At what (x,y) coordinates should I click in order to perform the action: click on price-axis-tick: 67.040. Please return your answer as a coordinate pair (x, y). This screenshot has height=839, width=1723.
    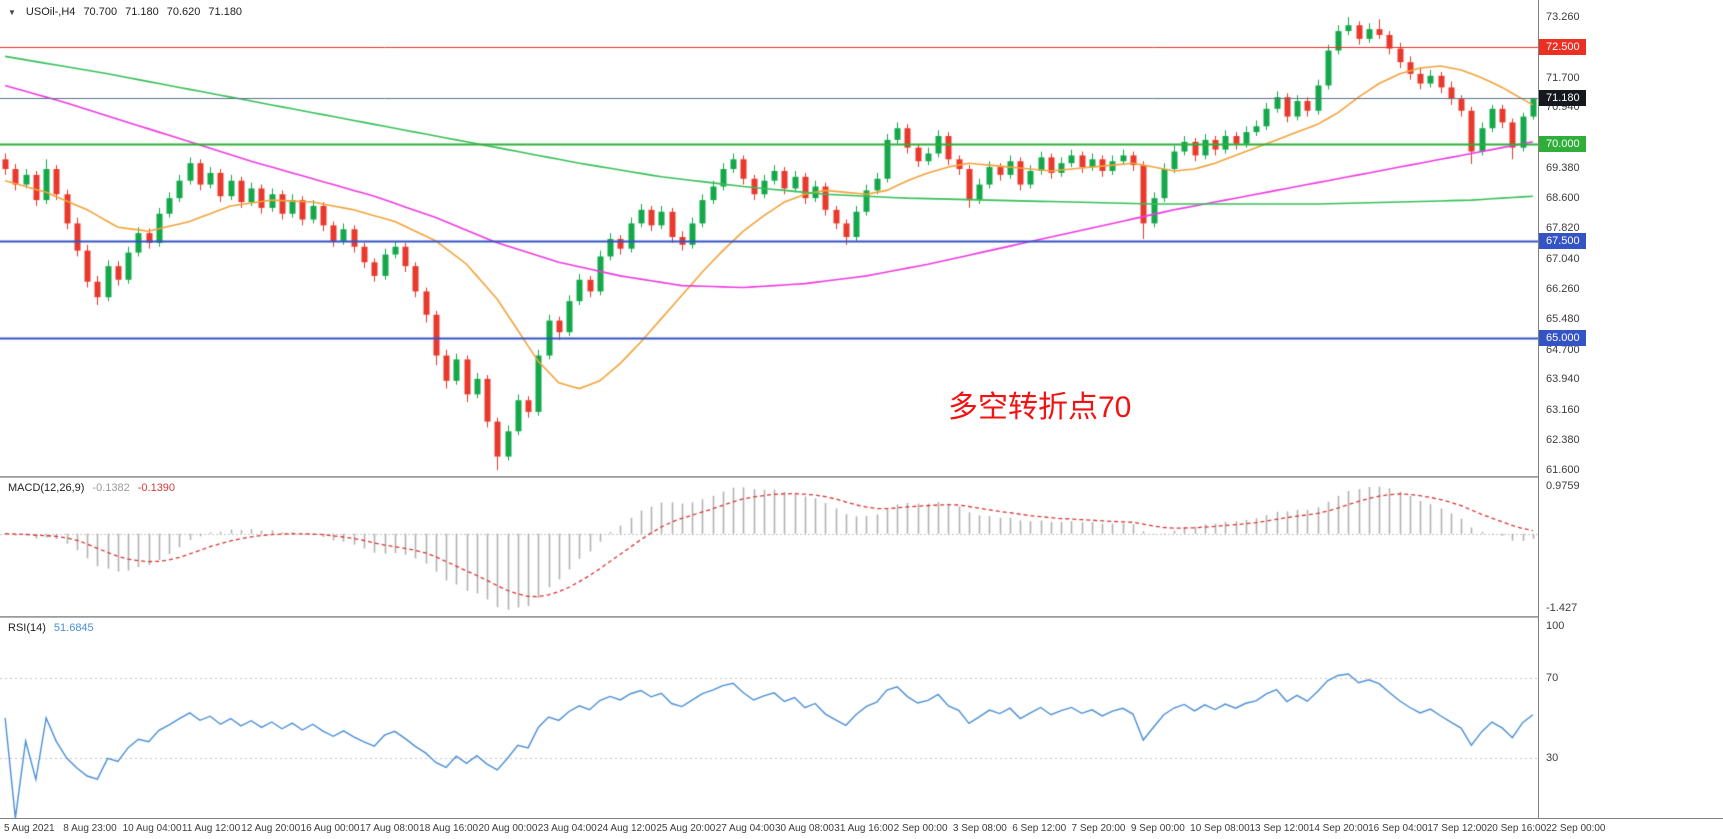
    Looking at the image, I should click on (1563, 258).